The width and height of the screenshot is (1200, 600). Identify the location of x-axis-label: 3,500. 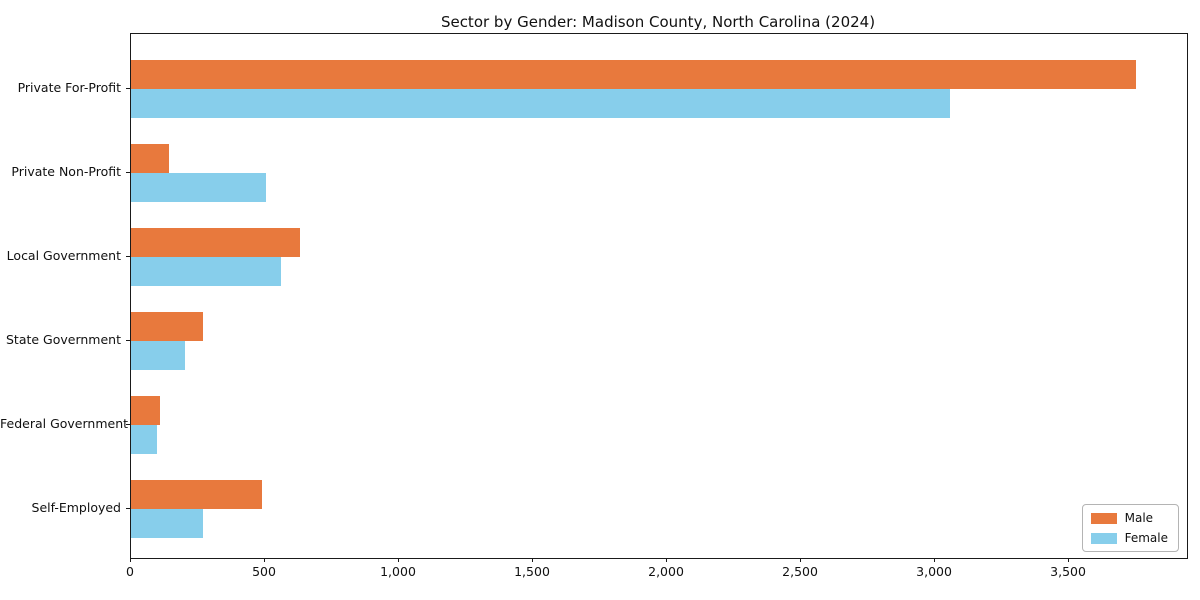
(1068, 571).